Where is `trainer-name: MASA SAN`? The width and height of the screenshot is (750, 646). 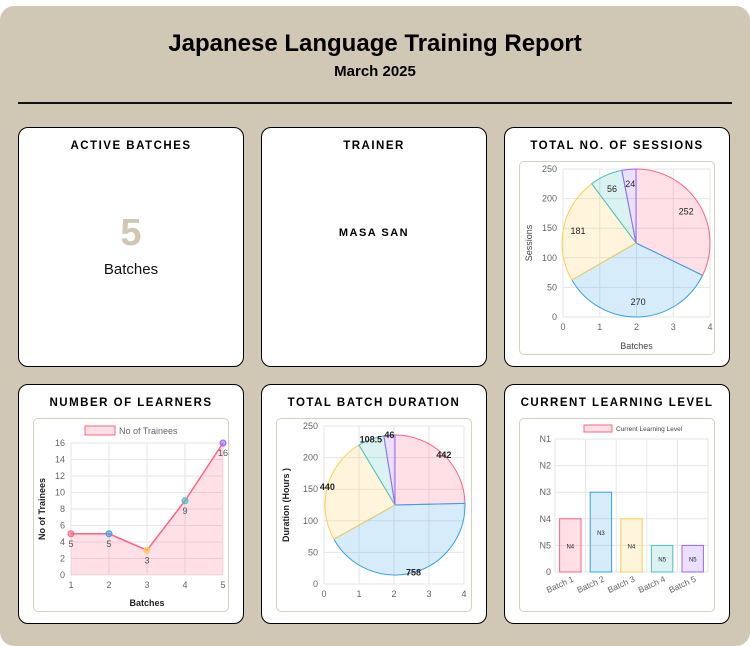
trainer-name: MASA SAN is located at coordinates (374, 233).